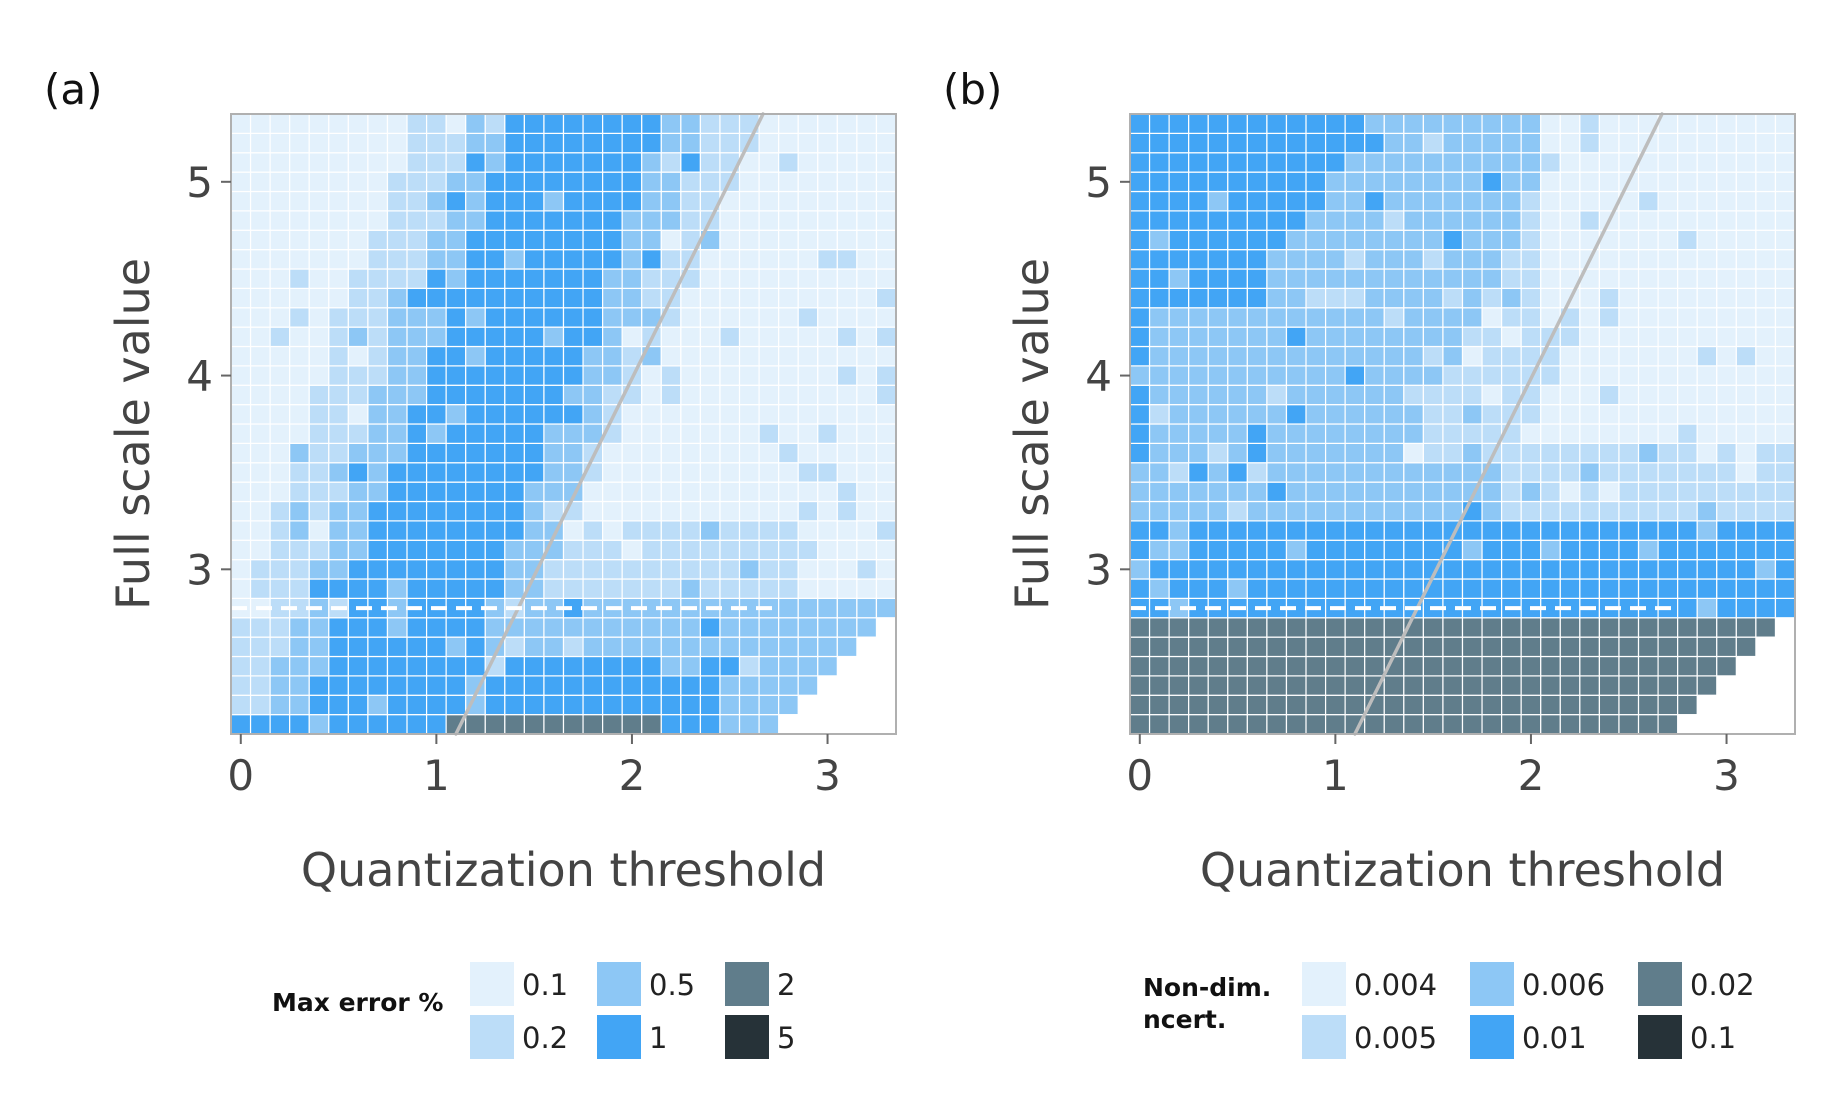 This screenshot has height=1117, width=1825. Describe the element at coordinates (1531, 775) in the screenshot. I see `x-tick-label: 2` at that location.